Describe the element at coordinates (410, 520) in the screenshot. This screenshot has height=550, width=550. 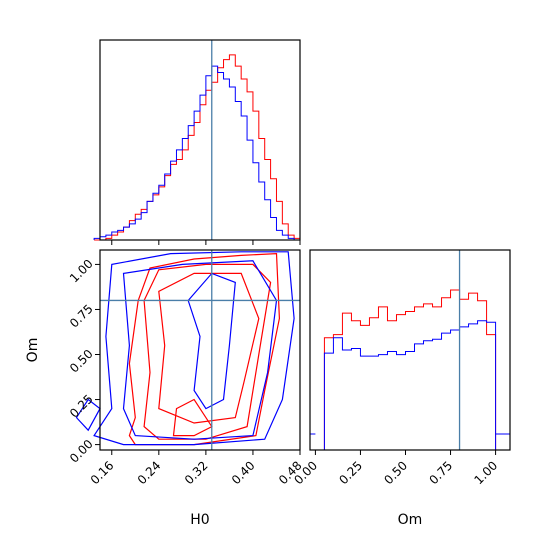
I see `x-axis-label-om: Om` at that location.